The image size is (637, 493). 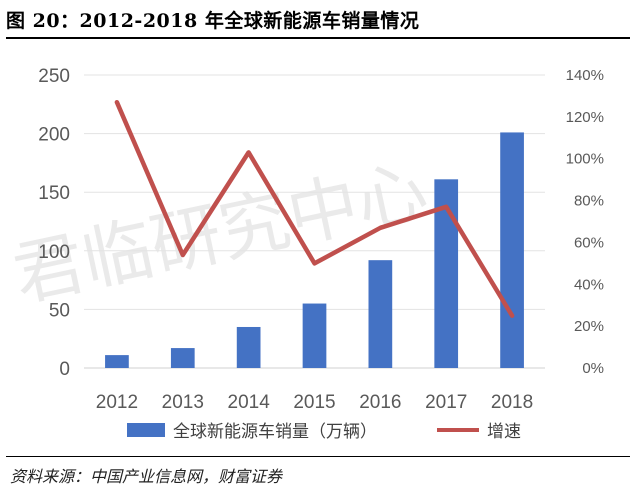 What do you see at coordinates (213, 21) in the screenshot?
I see `figure-title: 图 20：2012-2018 年全球新能源车销量情况` at bounding box center [213, 21].